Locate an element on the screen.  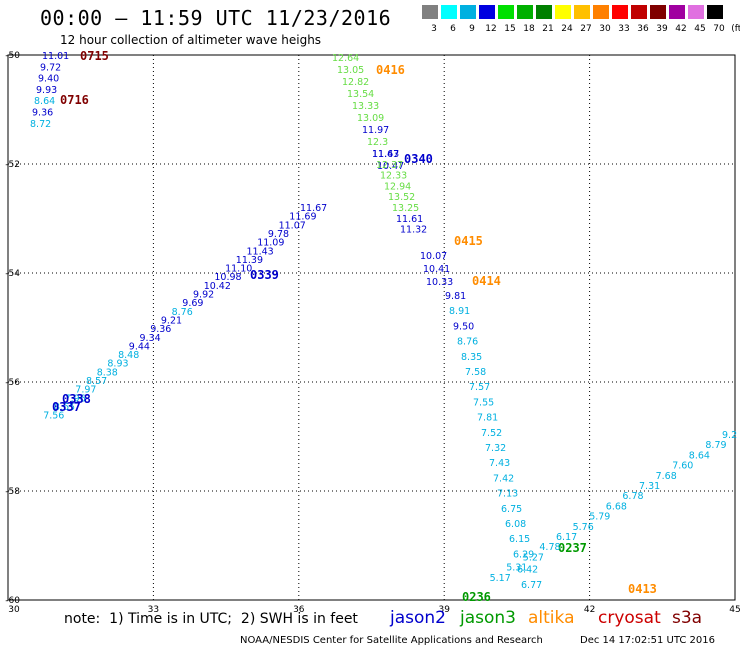
swh-value-label: 5.79 is located at coordinates (599, 517).